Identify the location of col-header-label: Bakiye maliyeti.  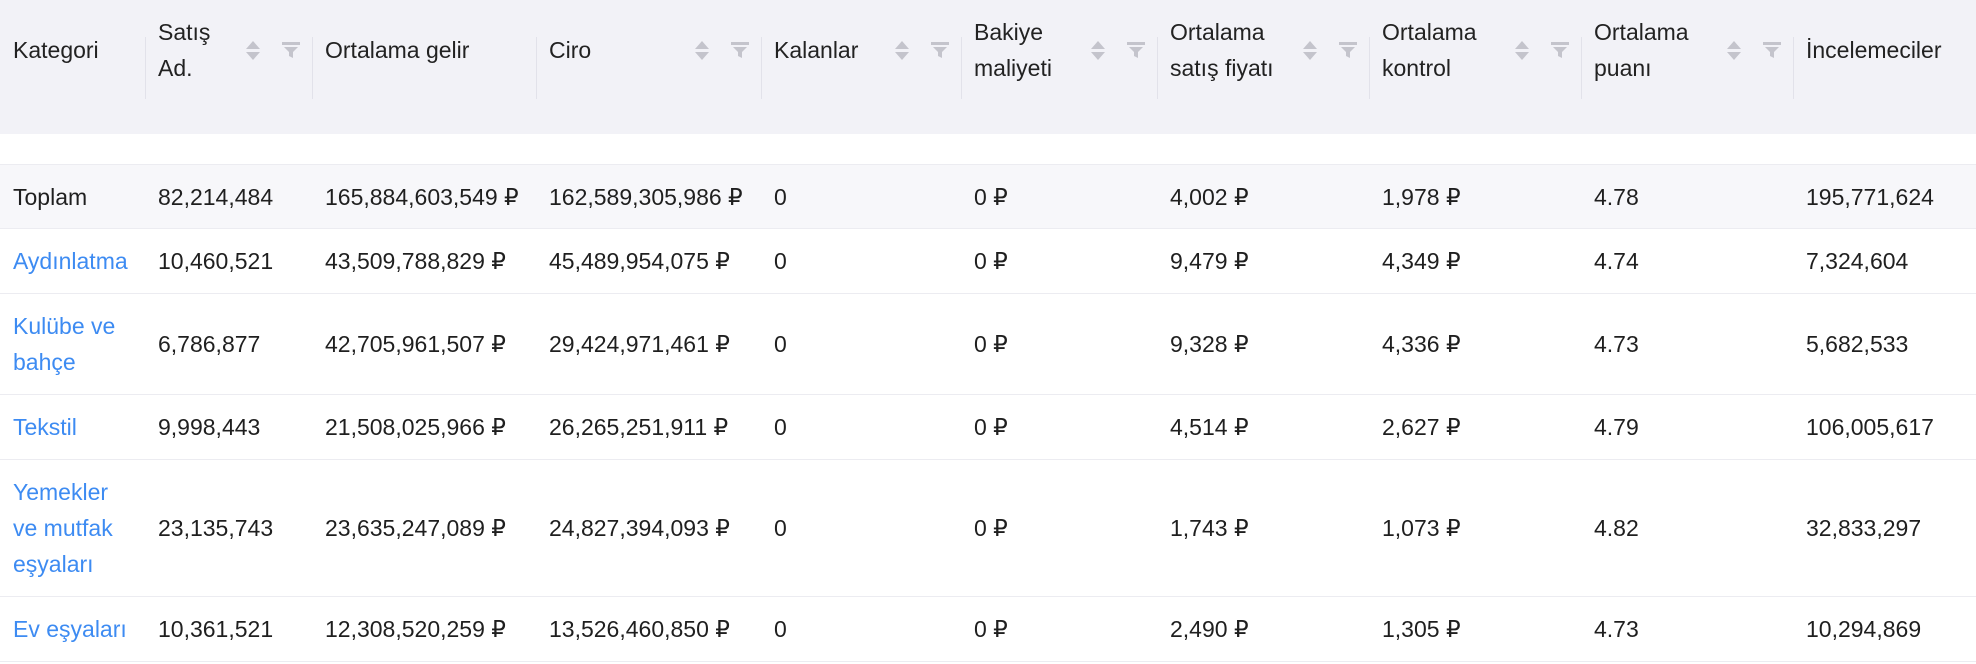
(1013, 50).